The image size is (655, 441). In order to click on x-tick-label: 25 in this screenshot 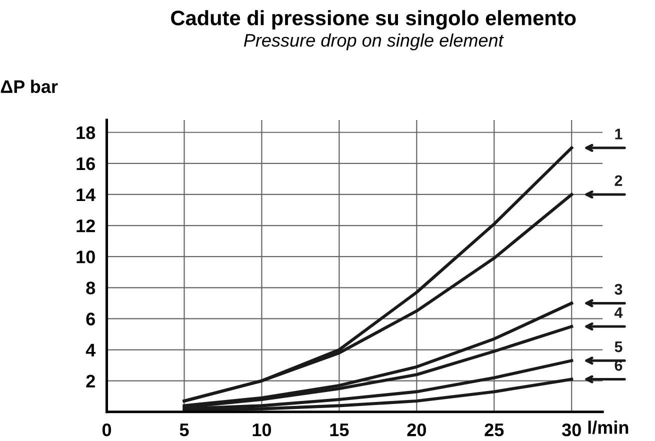, I will do `click(494, 429)`.